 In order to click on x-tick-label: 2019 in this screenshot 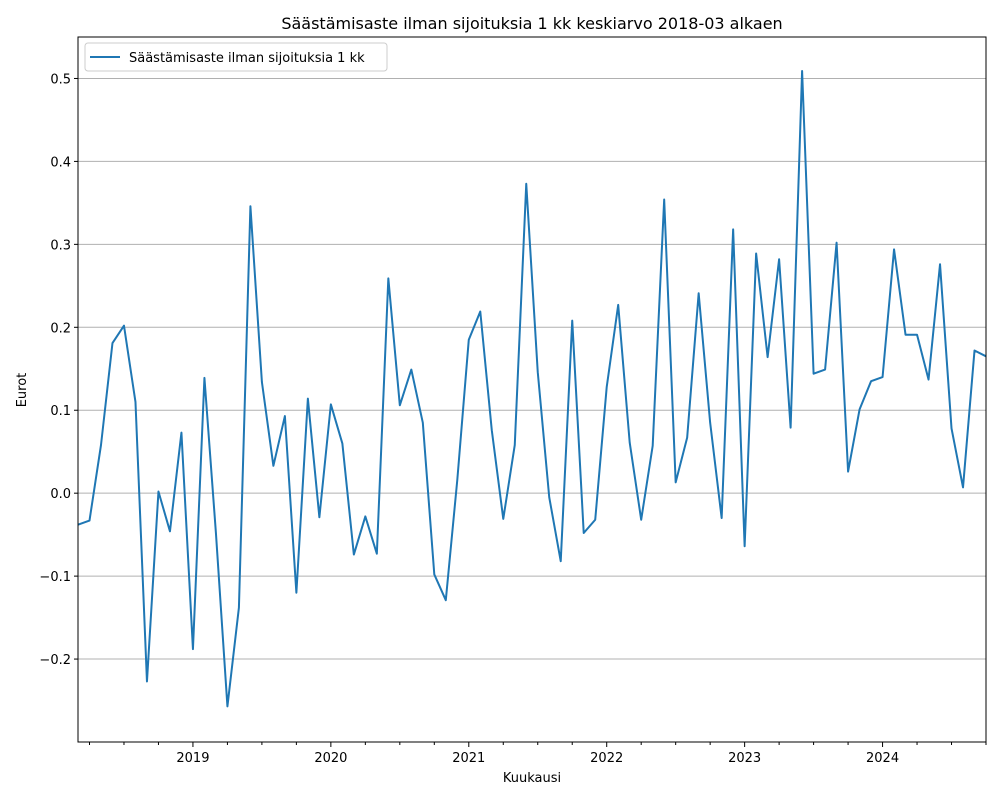, I will do `click(192, 758)`.